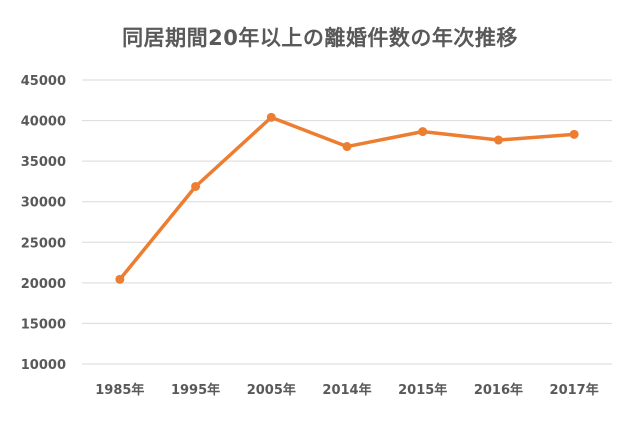  What do you see at coordinates (271, 390) in the screenshot?
I see `x-tick-label: 2005年` at bounding box center [271, 390].